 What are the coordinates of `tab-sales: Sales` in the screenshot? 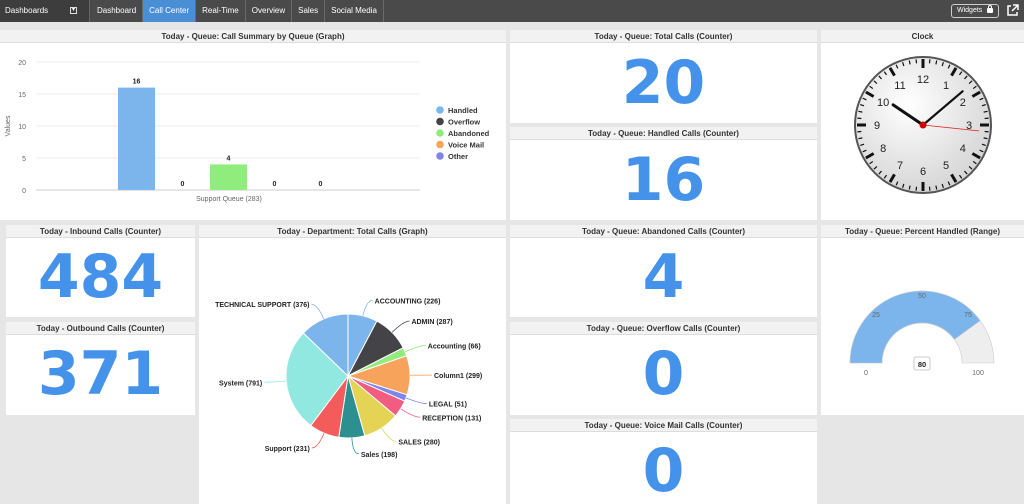 It's located at (309, 11).